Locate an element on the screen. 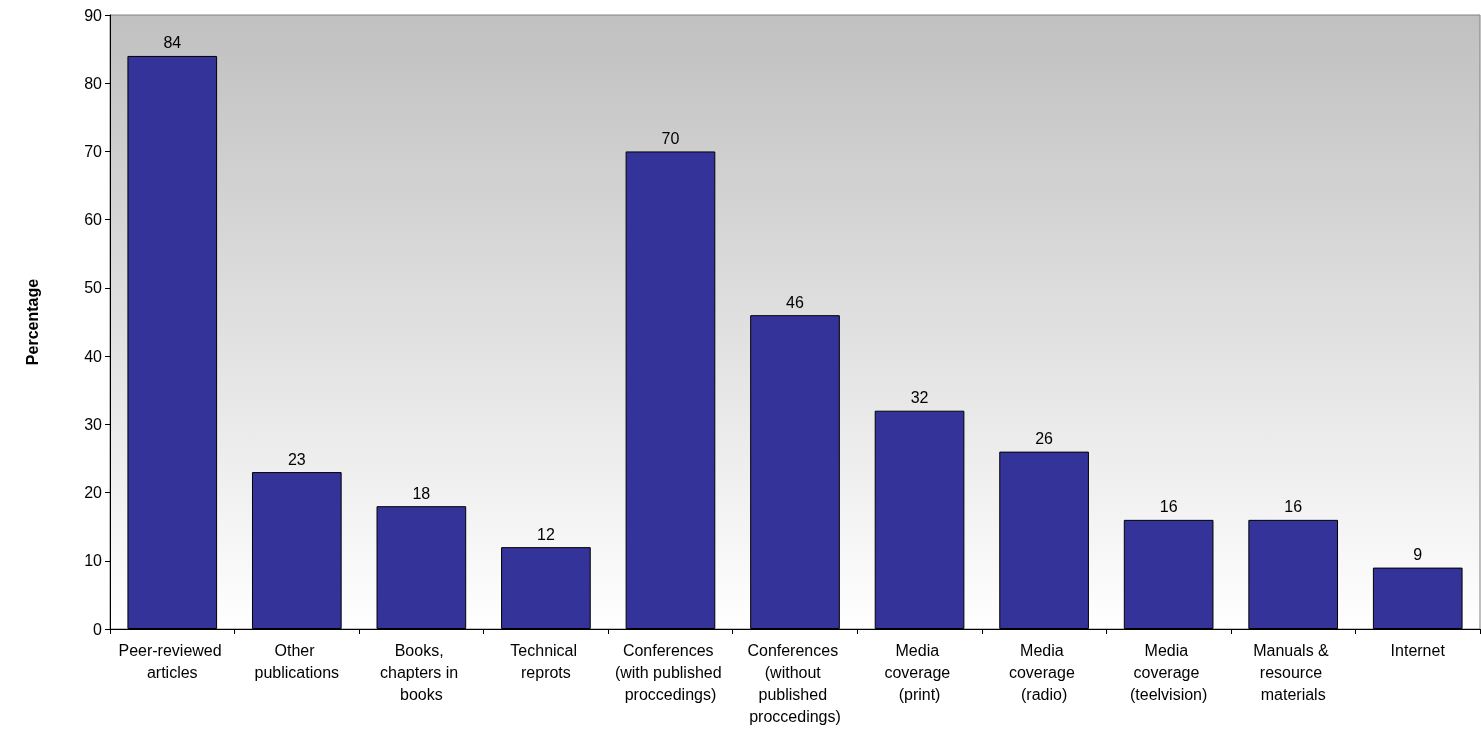 This screenshot has height=739, width=1481. y-tick-label: 50 is located at coordinates (93, 288).